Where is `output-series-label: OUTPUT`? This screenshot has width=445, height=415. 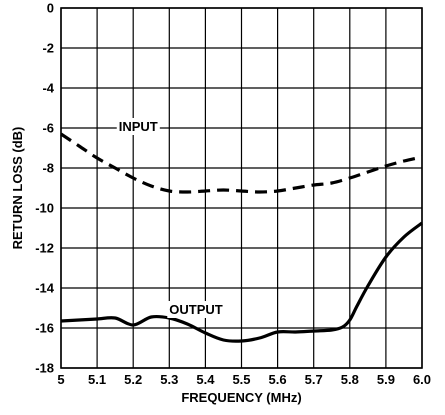 output-series-label: OUTPUT is located at coordinates (196, 309).